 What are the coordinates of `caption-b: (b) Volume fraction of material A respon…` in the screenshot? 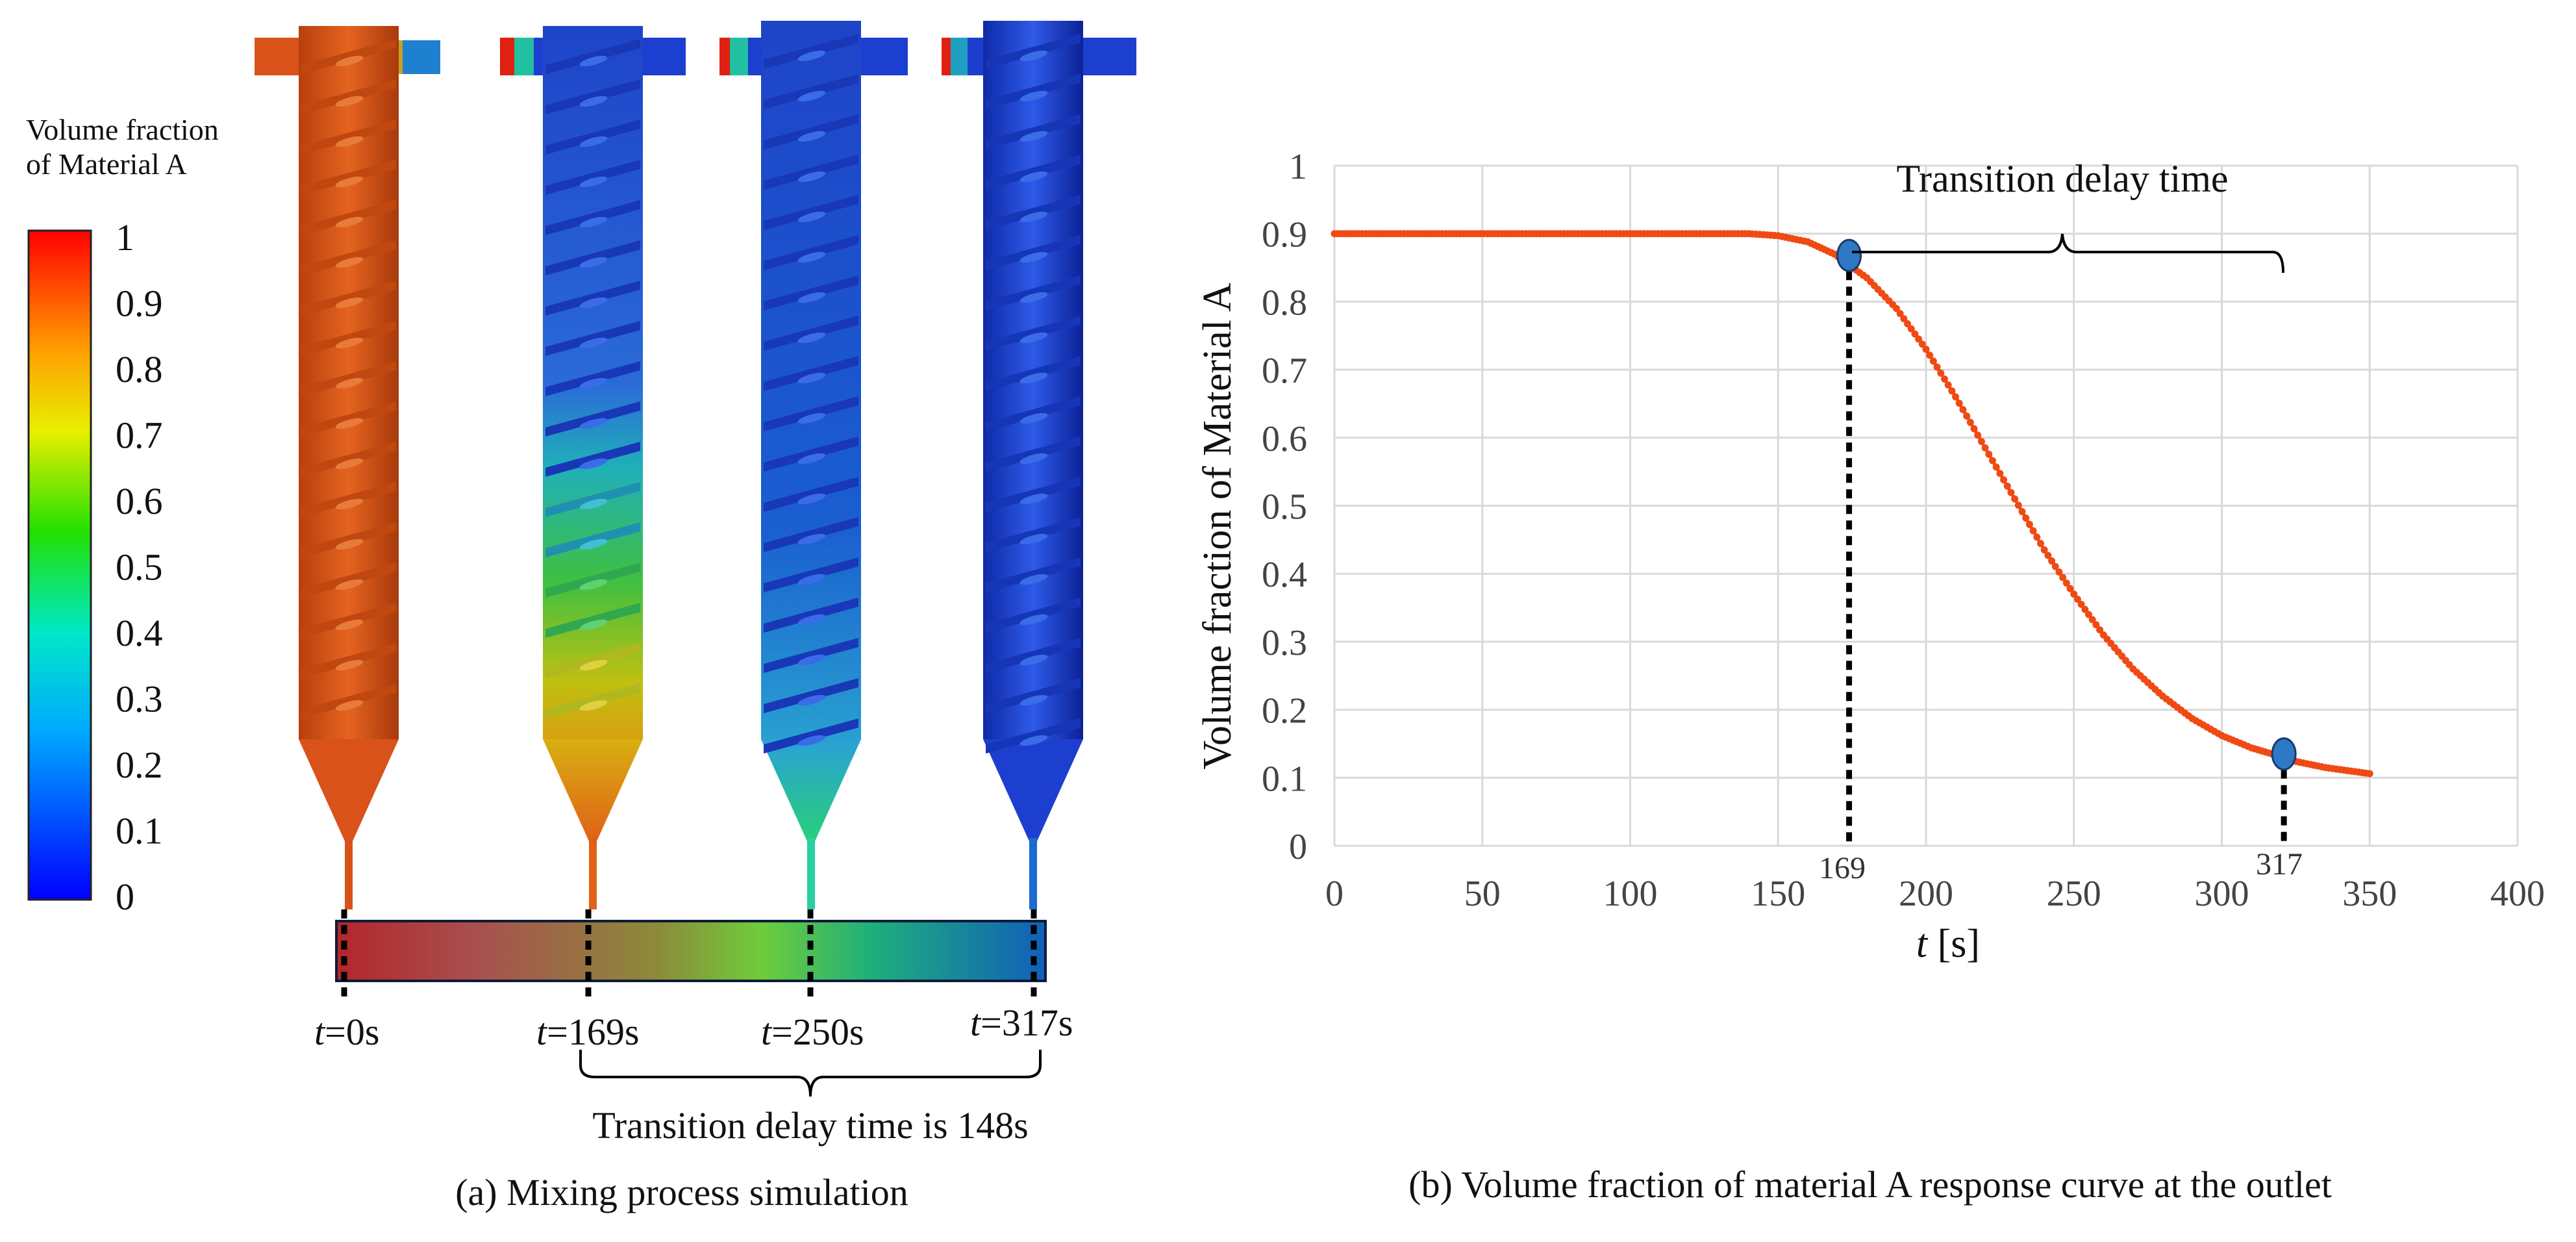 It's located at (1870, 1184).